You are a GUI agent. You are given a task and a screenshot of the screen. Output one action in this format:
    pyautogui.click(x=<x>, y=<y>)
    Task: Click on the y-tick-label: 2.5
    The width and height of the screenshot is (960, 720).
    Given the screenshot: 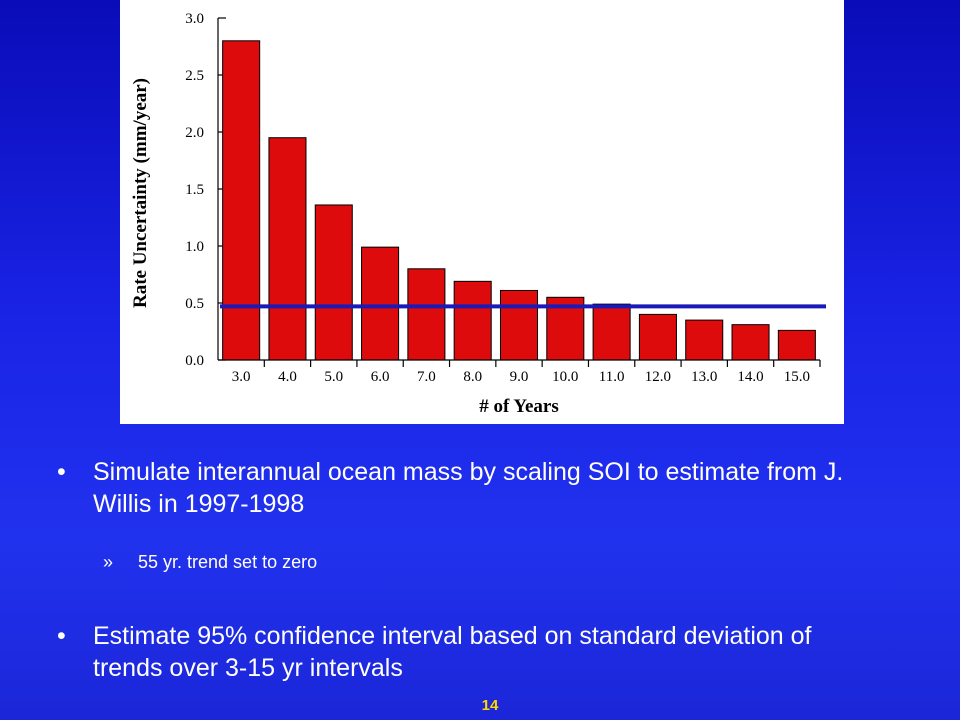 What is the action you would take?
    pyautogui.click(x=194, y=76)
    